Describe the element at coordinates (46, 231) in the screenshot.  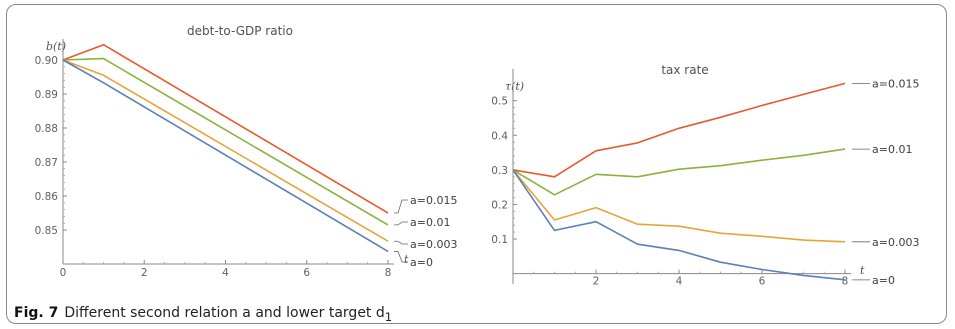
I see `left-y-tick-label: 0.85` at that location.